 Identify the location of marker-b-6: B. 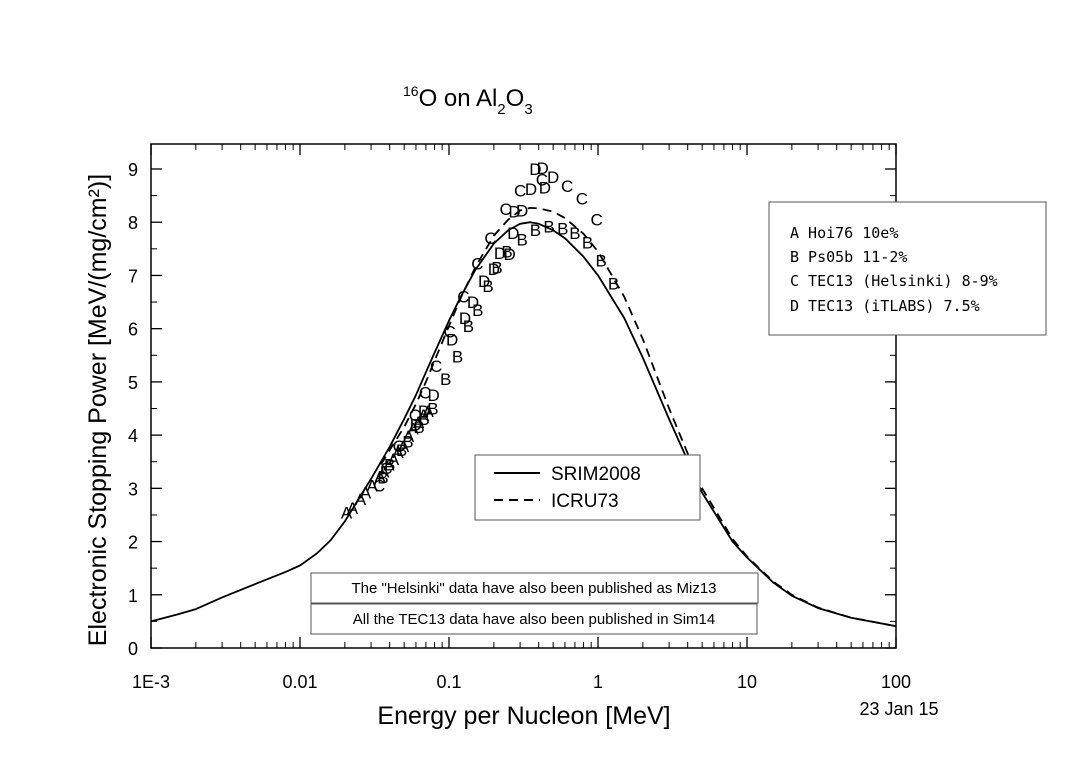
(432, 409).